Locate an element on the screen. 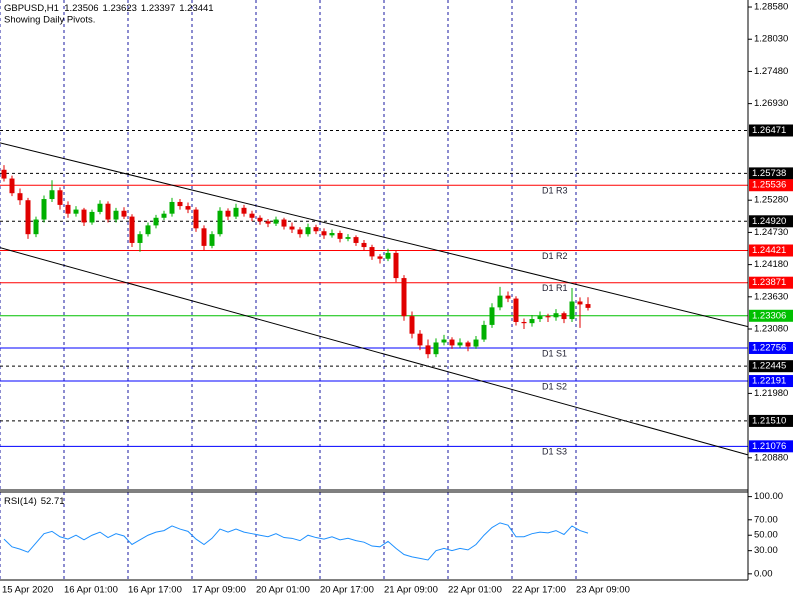  x-tick-label: 20 Apr 01:00 is located at coordinates (283, 590).